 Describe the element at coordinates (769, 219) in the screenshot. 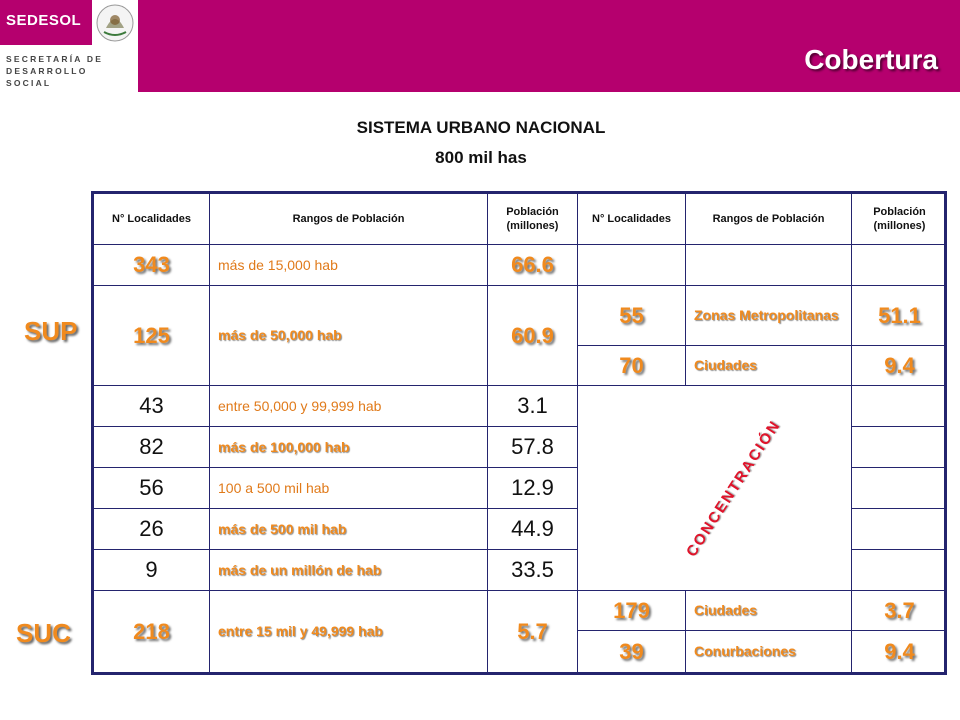

I see `header-rangos-2: Rangos de Población` at that location.